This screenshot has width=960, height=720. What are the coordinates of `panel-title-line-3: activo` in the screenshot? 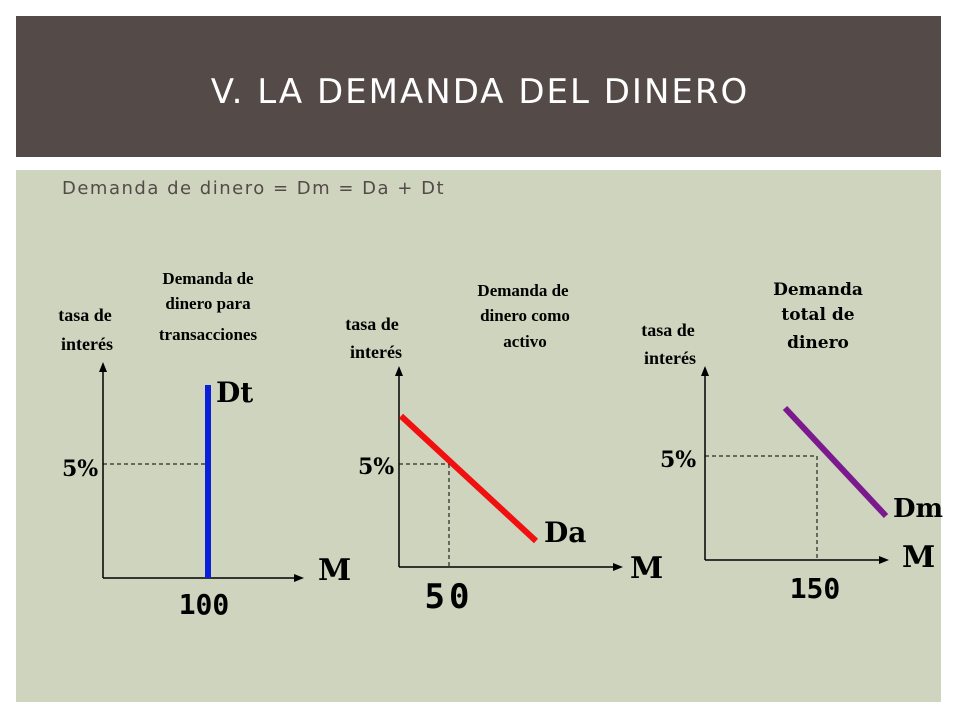 It's located at (524, 341).